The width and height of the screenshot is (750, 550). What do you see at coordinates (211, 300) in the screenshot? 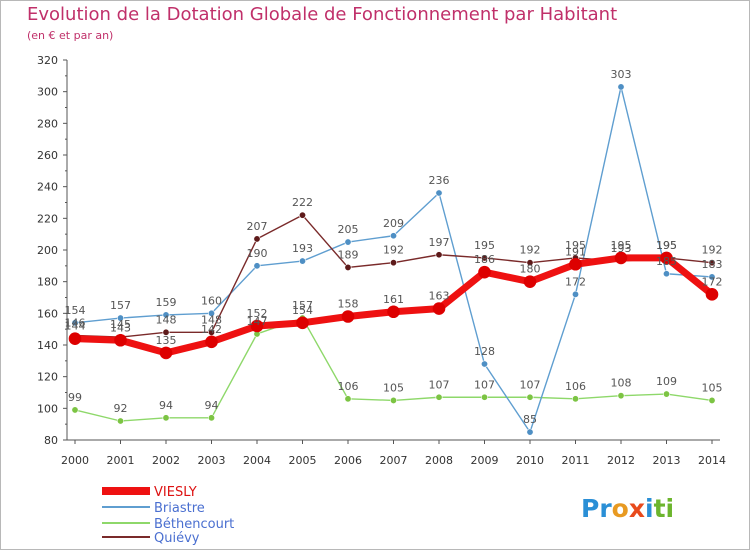
I see `data-label-briastre: 160` at bounding box center [211, 300].